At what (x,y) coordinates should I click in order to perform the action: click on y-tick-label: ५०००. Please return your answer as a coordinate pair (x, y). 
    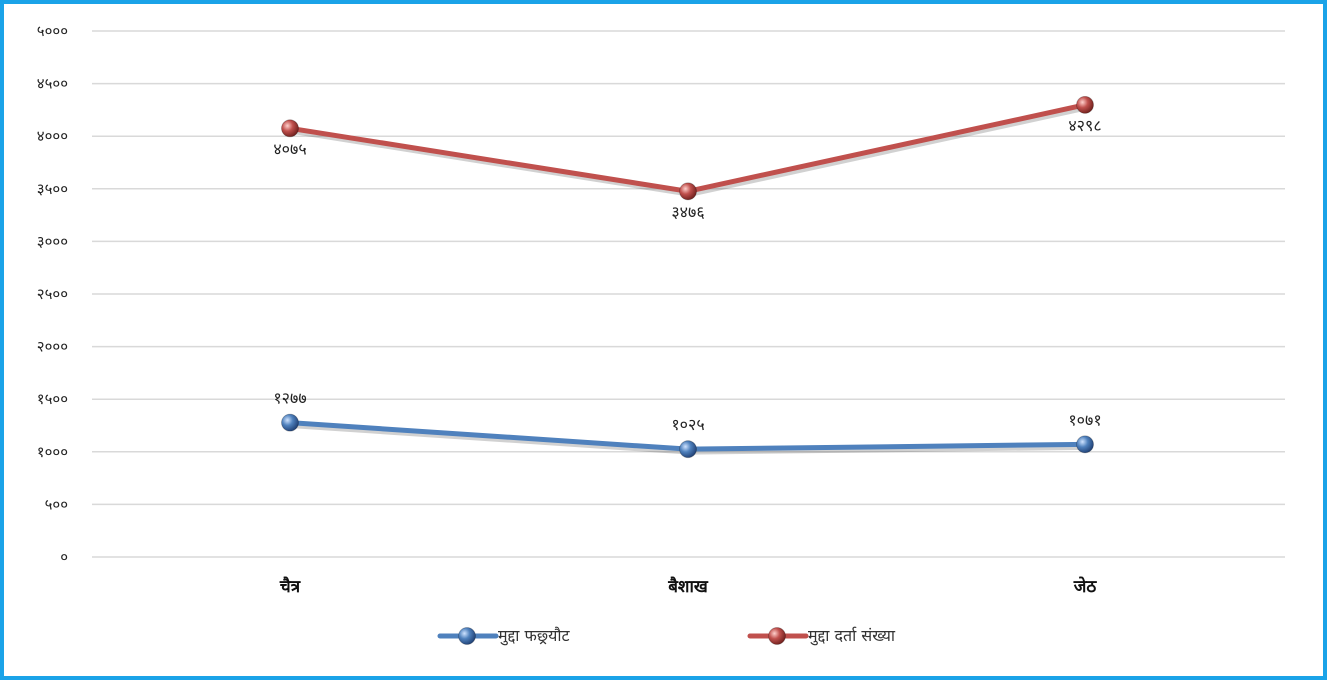
    Looking at the image, I should click on (52, 31).